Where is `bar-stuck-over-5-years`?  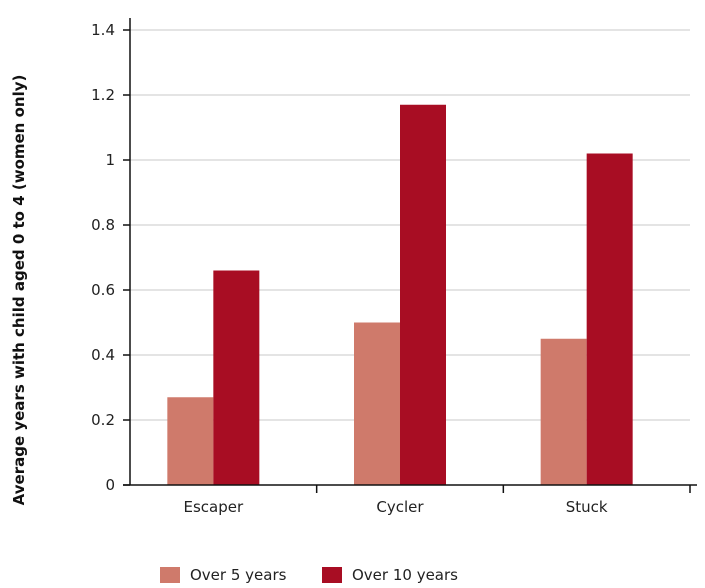 bar-stuck-over-5-years is located at coordinates (563, 411).